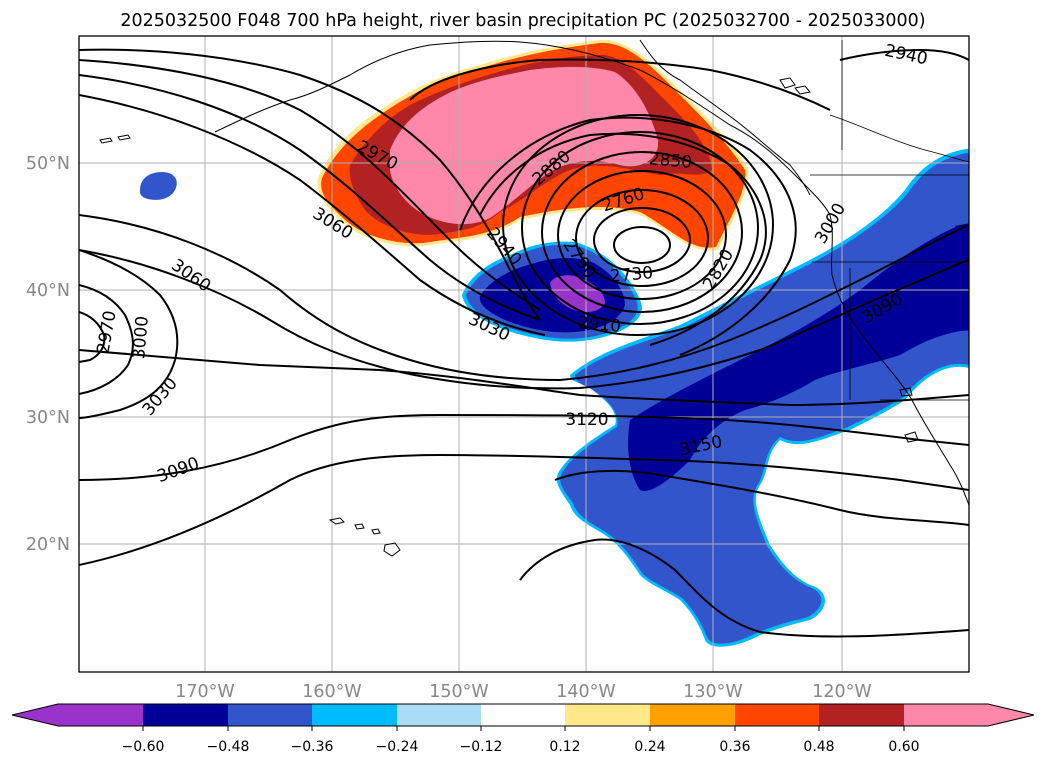 The image size is (1047, 765). Describe the element at coordinates (48, 418) in the screenshot. I see `lat-label: 30°N` at that location.